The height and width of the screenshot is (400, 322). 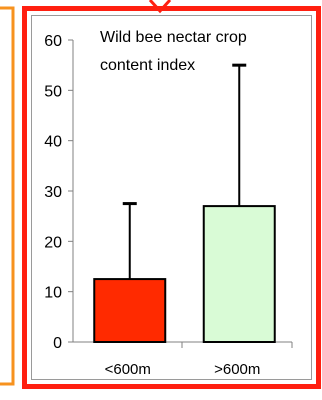 What do you see at coordinates (7, 196) in the screenshot?
I see `left-panel-border` at bounding box center [7, 196].